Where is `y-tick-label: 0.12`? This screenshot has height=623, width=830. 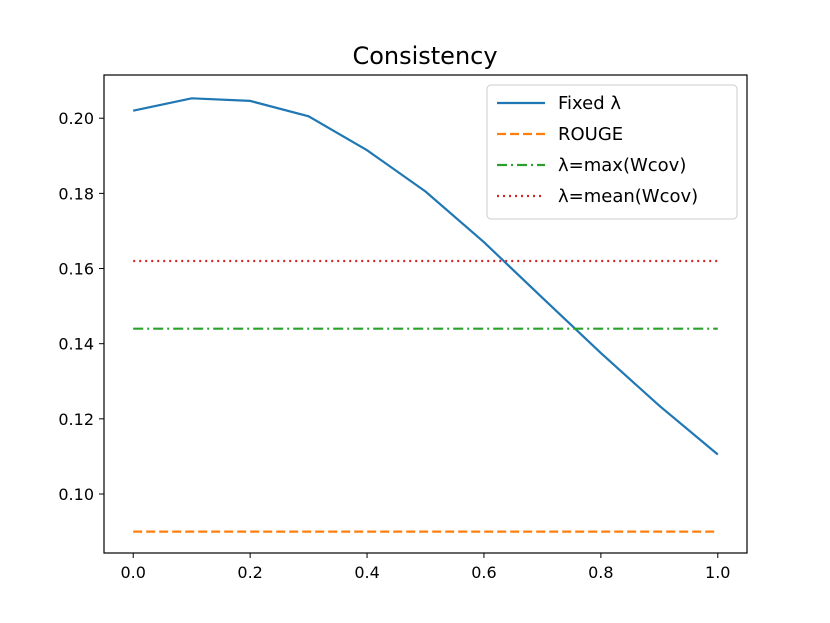 y-tick-label: 0.12 is located at coordinates (76, 419).